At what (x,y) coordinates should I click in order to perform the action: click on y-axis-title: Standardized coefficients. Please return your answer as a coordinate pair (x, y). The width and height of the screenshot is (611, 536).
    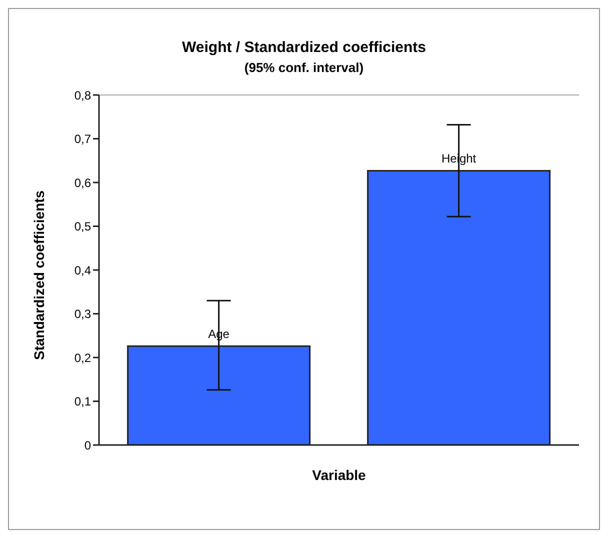
    Looking at the image, I should click on (38, 275).